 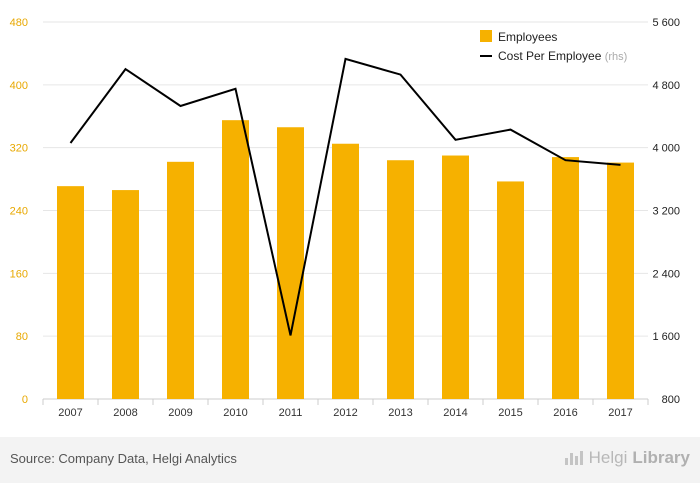 What do you see at coordinates (510, 413) in the screenshot?
I see `x-tick-label: 2015` at bounding box center [510, 413].